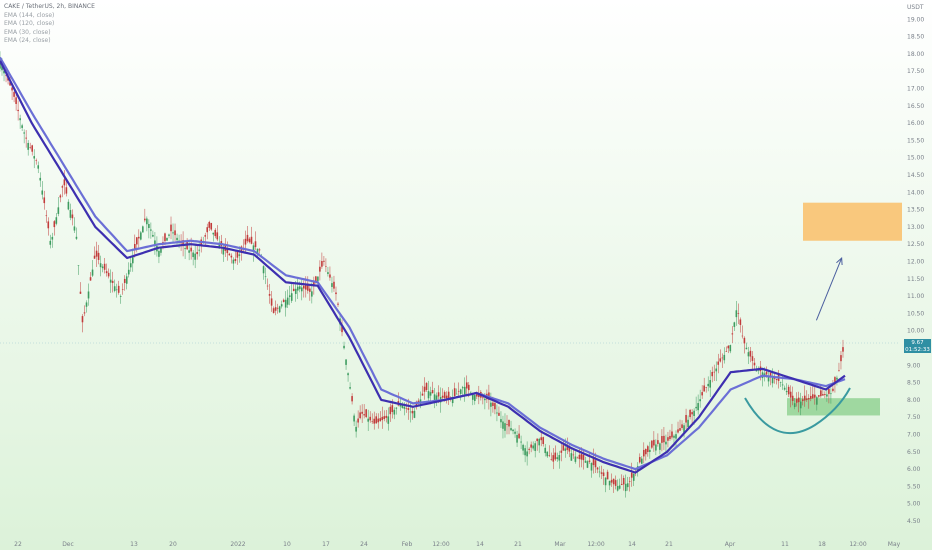 This screenshot has height=550, width=932. What do you see at coordinates (822, 544) in the screenshot?
I see `time-tick-label: 18` at bounding box center [822, 544].